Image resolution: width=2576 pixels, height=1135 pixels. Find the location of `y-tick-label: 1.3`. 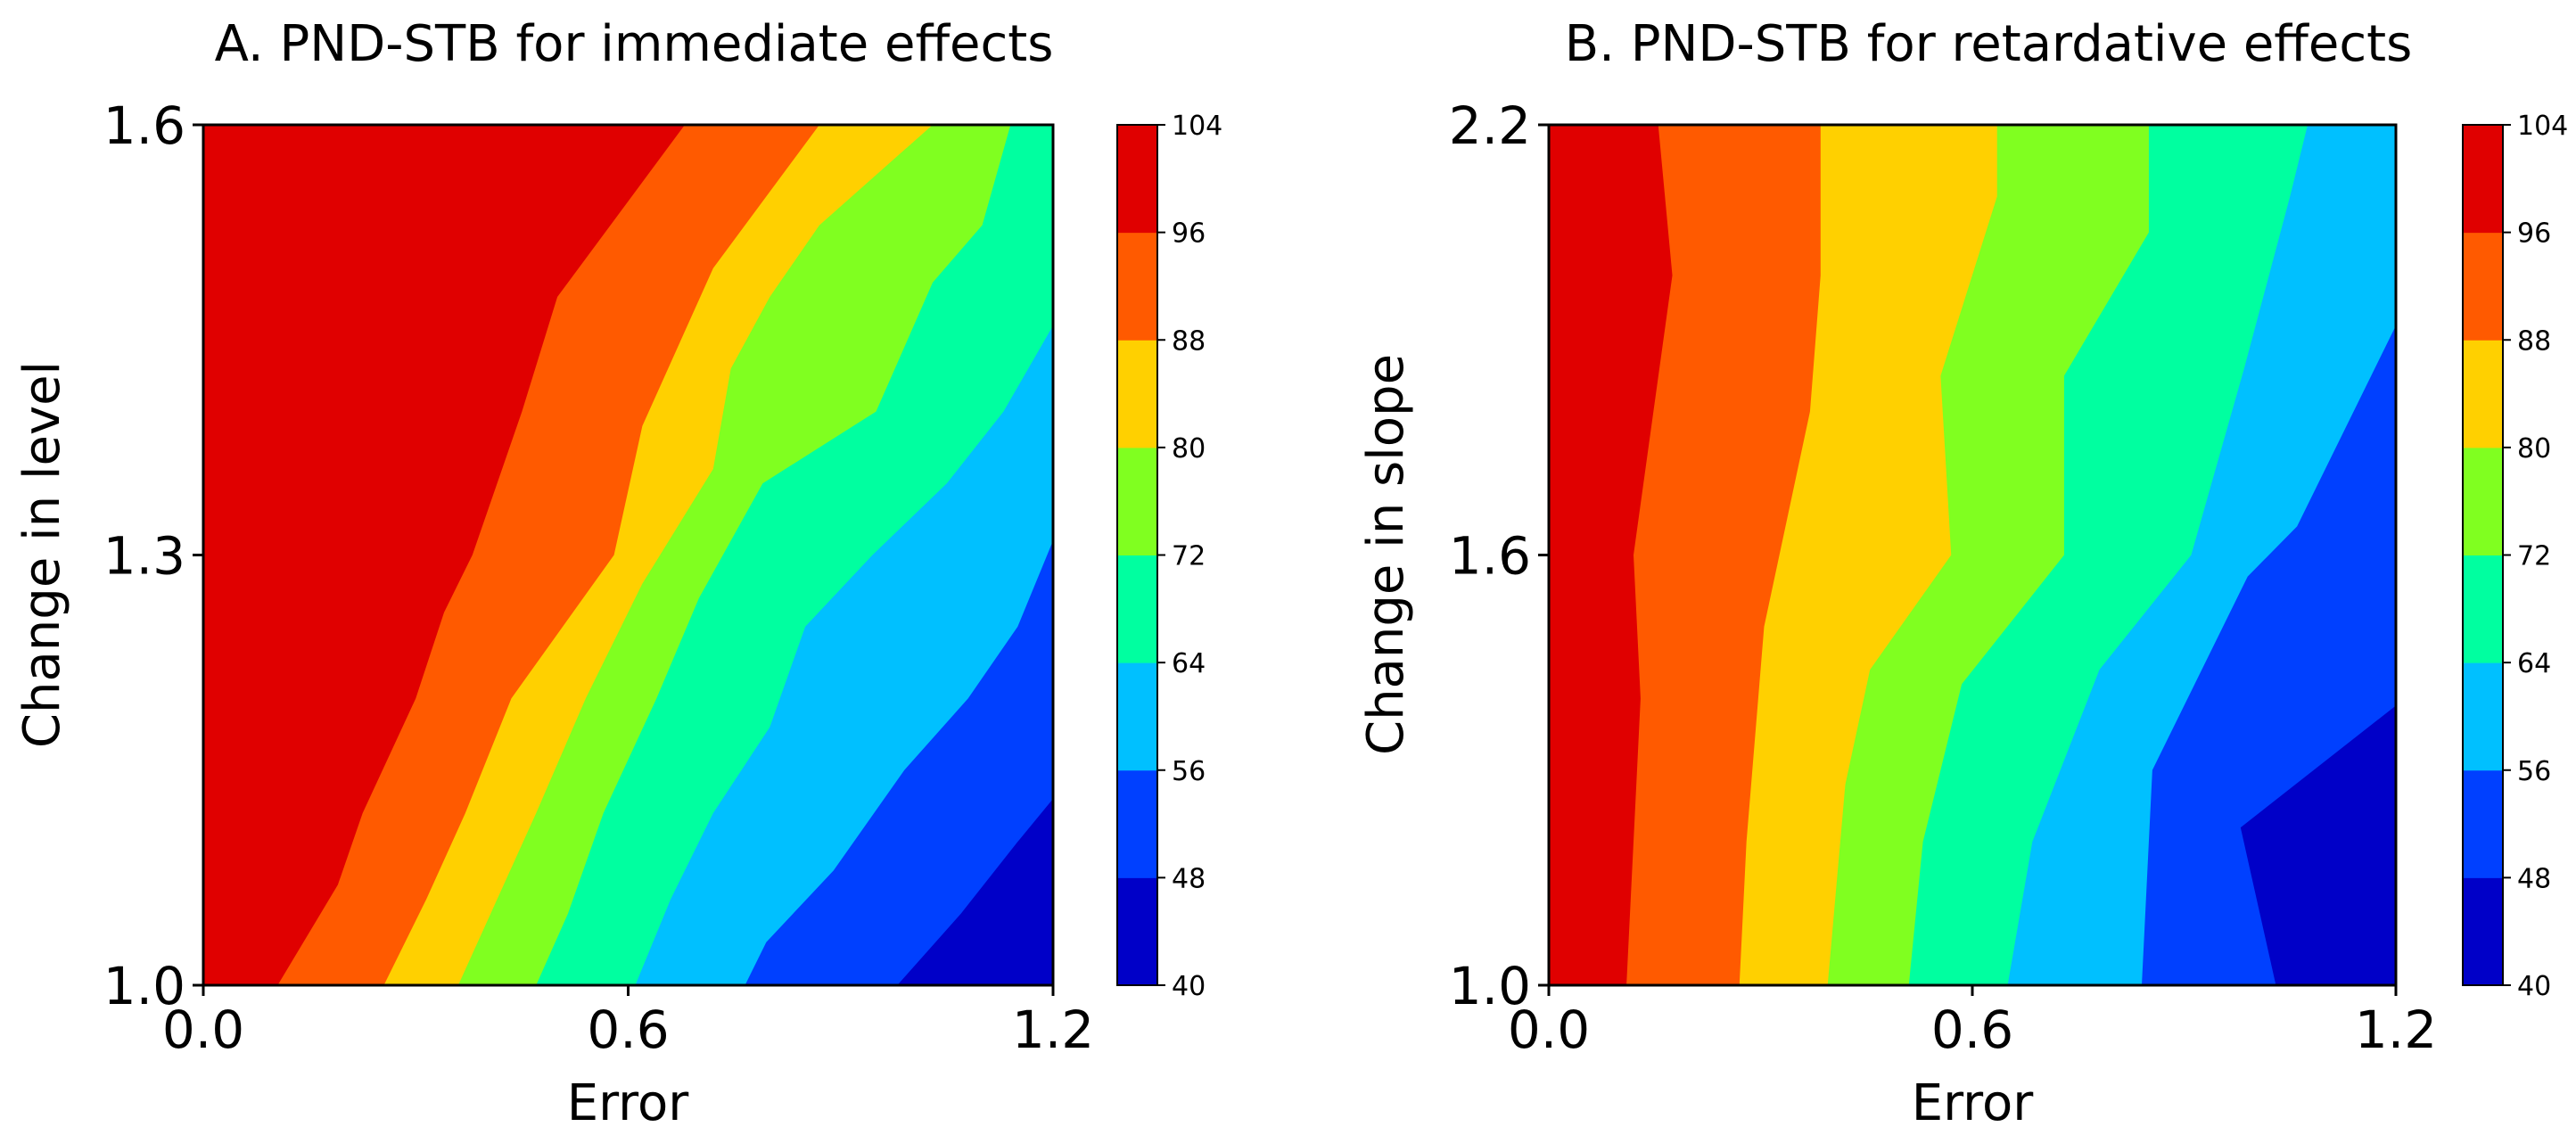

y-tick-label: 1.3 is located at coordinates (144, 556).